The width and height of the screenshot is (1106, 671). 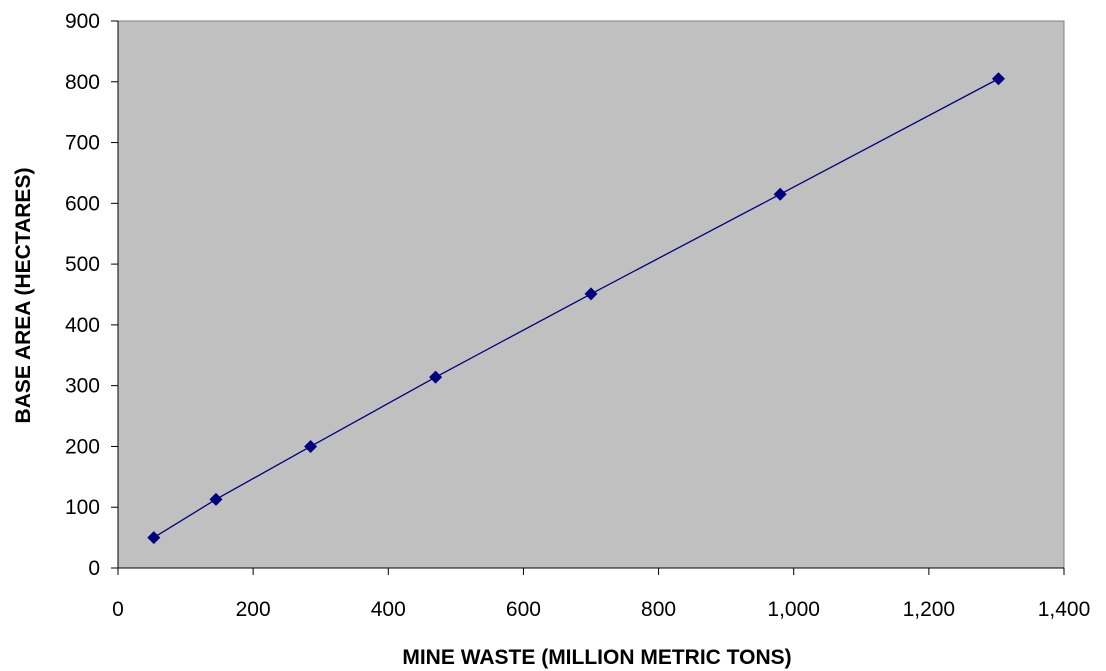 What do you see at coordinates (82, 386) in the screenshot?
I see `y-tick-label: 300` at bounding box center [82, 386].